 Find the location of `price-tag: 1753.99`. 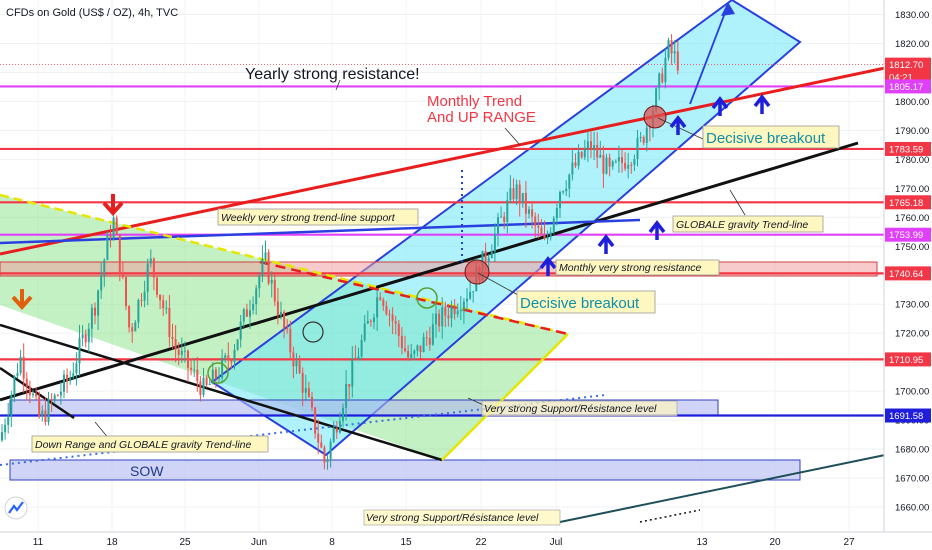

price-tag: 1753.99 is located at coordinates (908, 234).